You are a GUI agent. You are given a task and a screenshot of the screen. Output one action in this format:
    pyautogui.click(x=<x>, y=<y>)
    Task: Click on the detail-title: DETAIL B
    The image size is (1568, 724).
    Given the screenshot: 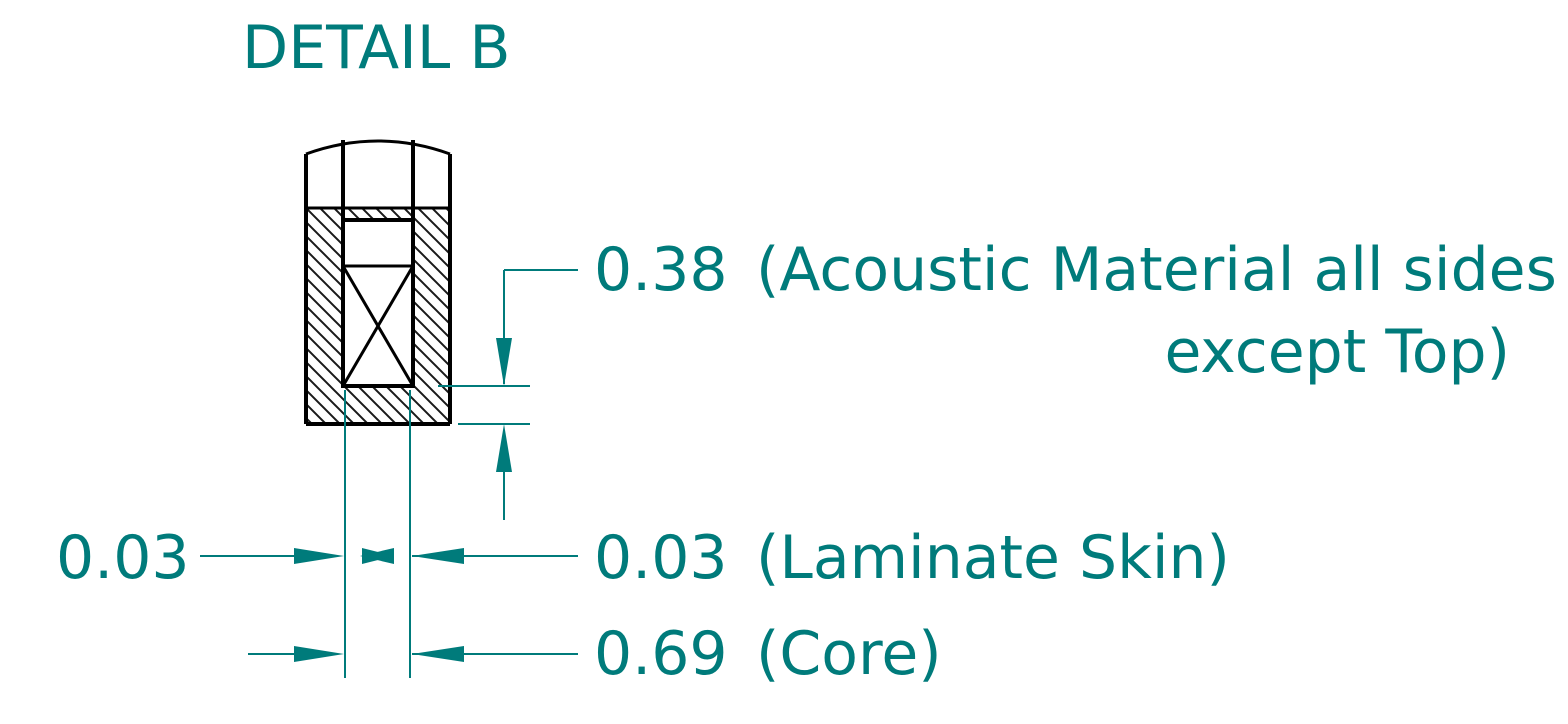 What is the action you would take?
    pyautogui.click(x=376, y=48)
    